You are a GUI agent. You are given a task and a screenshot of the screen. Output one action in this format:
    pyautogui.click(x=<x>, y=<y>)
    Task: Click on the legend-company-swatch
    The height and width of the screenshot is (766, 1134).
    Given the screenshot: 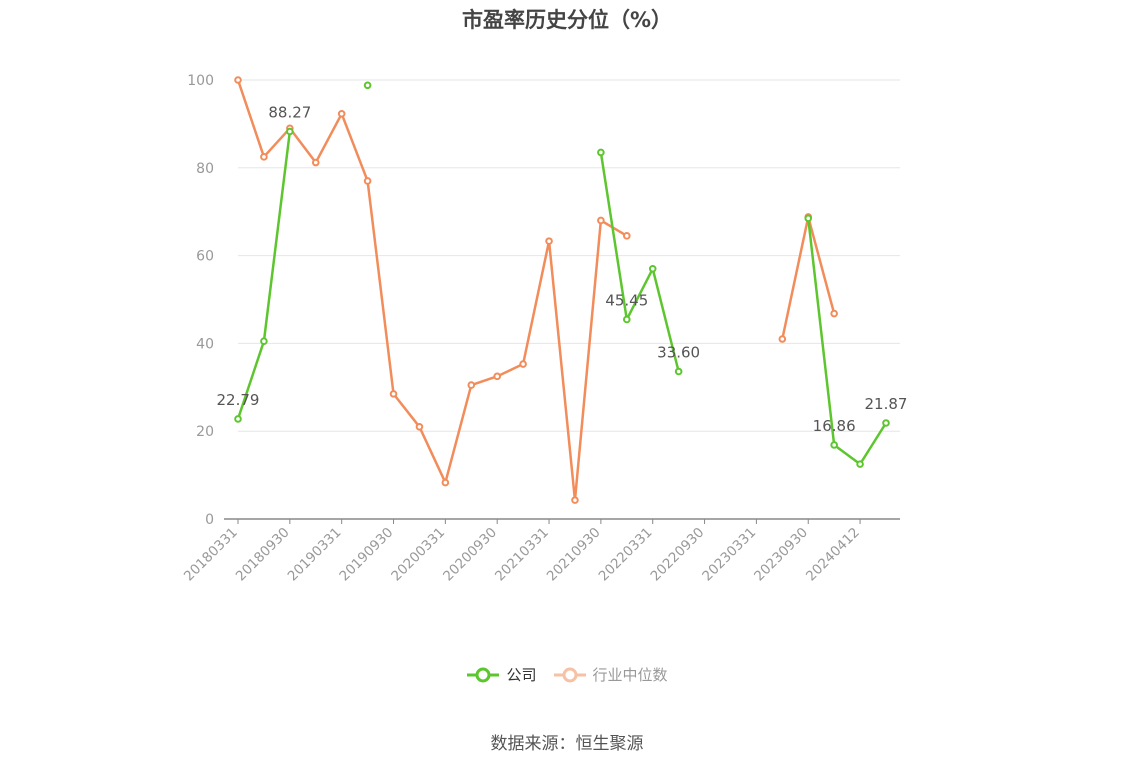 What is the action you would take?
    pyautogui.click(x=483, y=674)
    